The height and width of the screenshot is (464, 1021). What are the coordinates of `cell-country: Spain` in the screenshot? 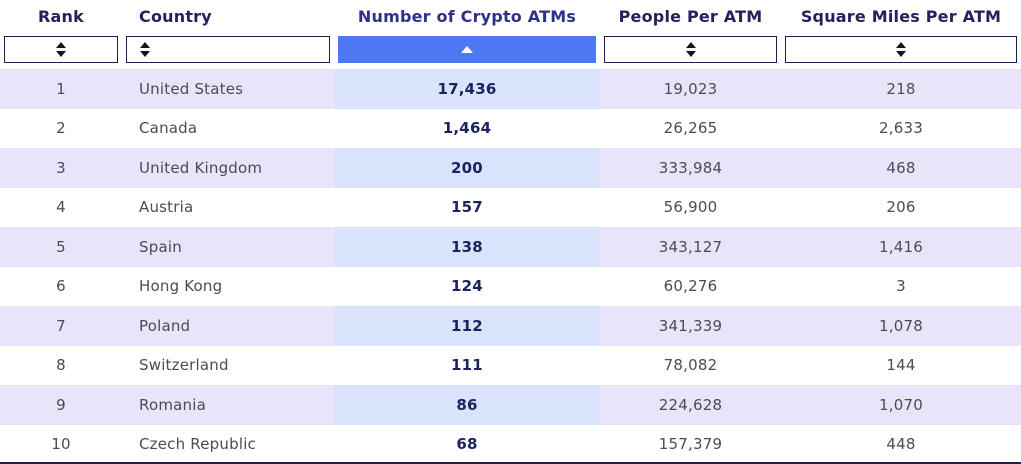 It's located at (160, 246).